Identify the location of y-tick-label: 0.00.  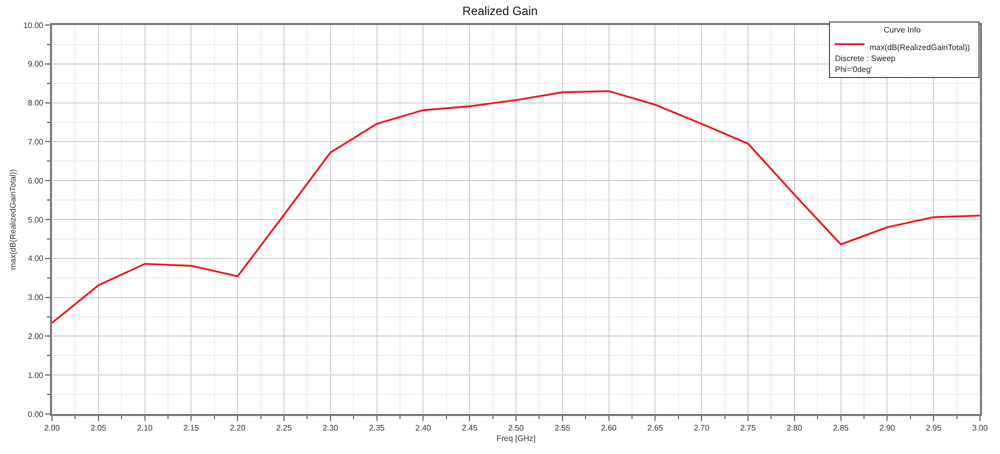
(36, 414).